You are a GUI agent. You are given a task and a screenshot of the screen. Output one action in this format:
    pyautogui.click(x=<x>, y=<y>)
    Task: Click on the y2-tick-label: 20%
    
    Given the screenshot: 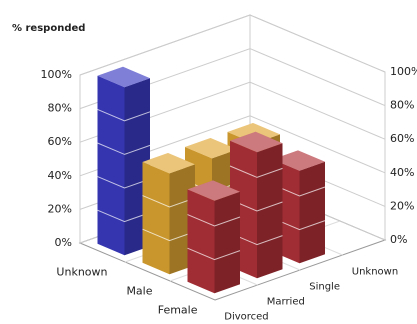 What is the action you would take?
    pyautogui.click(x=402, y=205)
    